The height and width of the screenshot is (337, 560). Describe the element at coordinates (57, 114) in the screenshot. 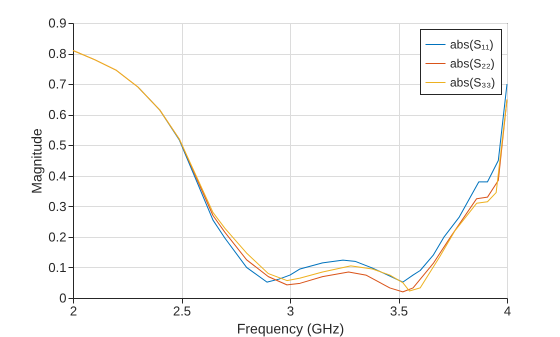

I see `y-tick-label: 0.6` at that location.